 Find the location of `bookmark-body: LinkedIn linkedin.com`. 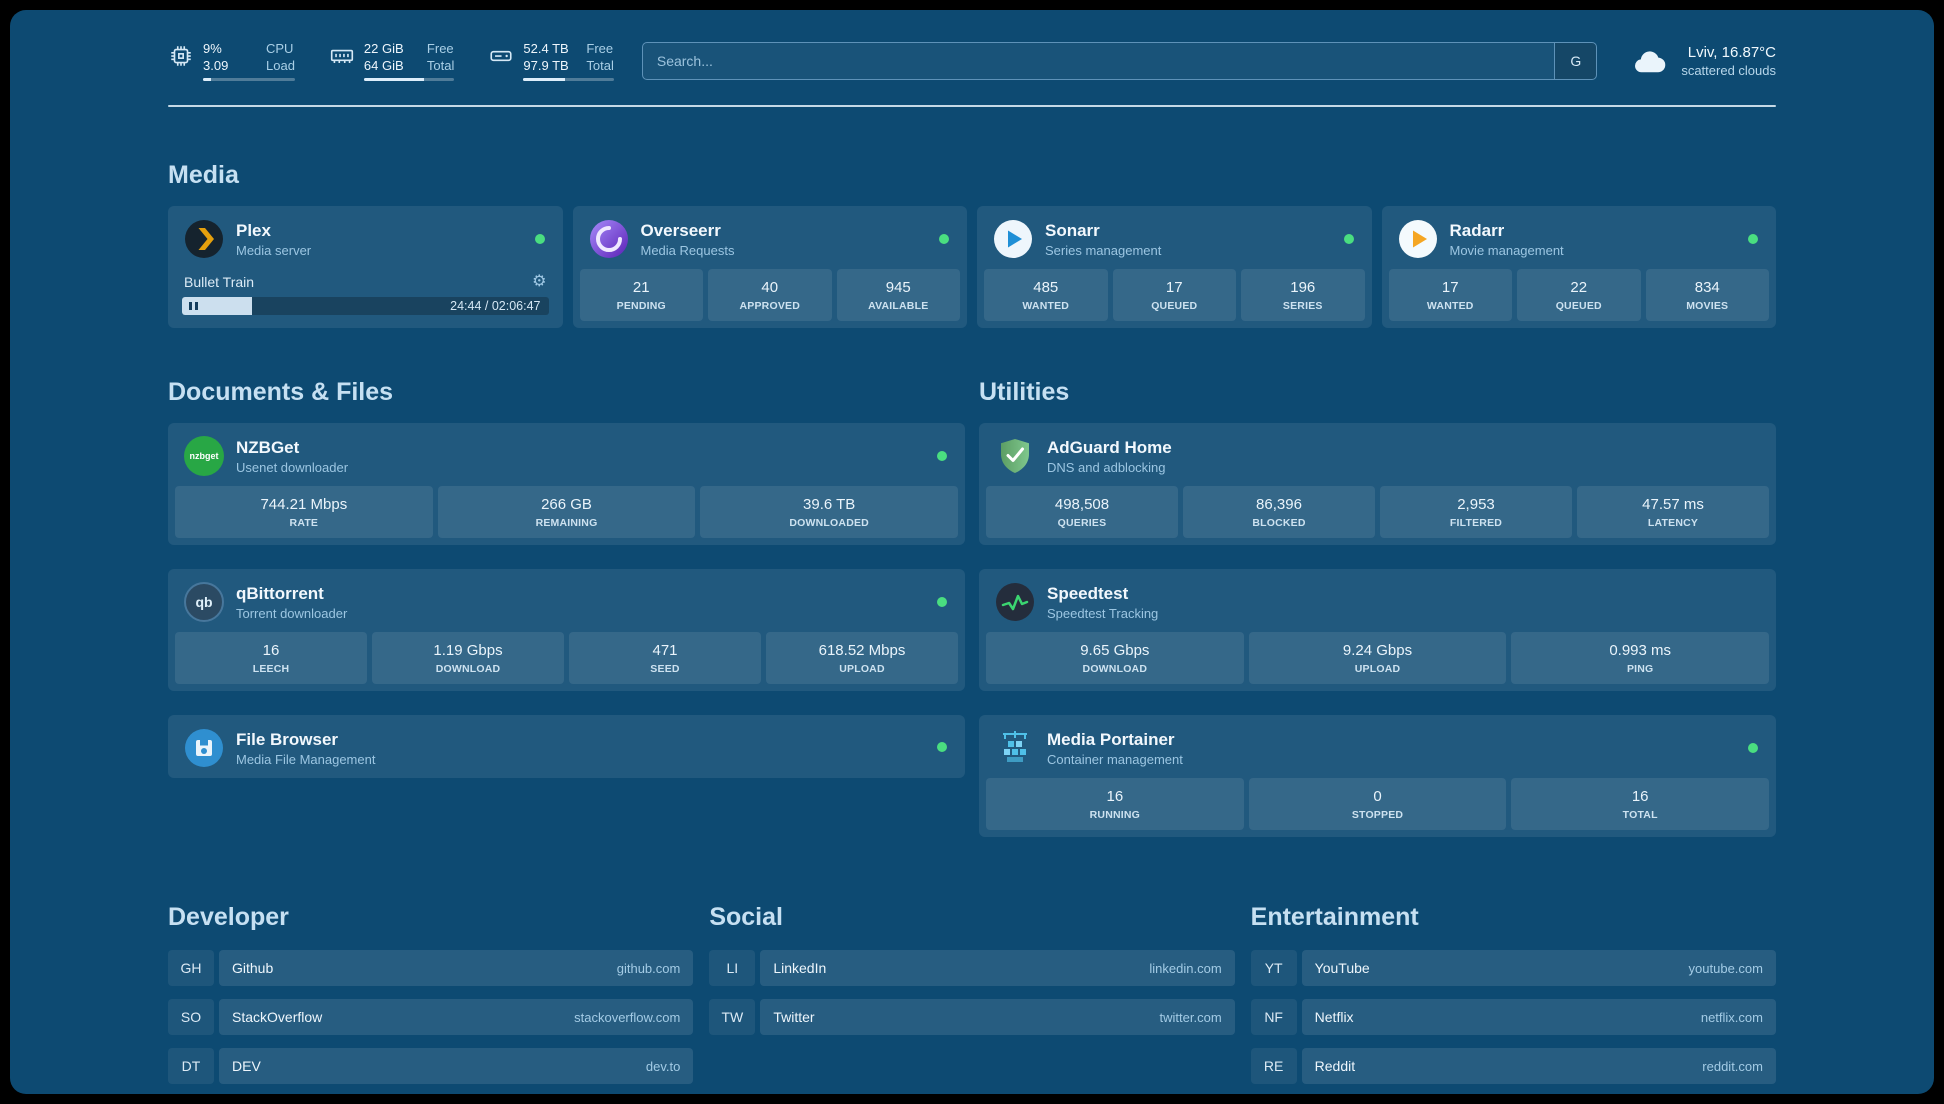

bookmark-body: LinkedIn linkedin.com is located at coordinates (997, 968).